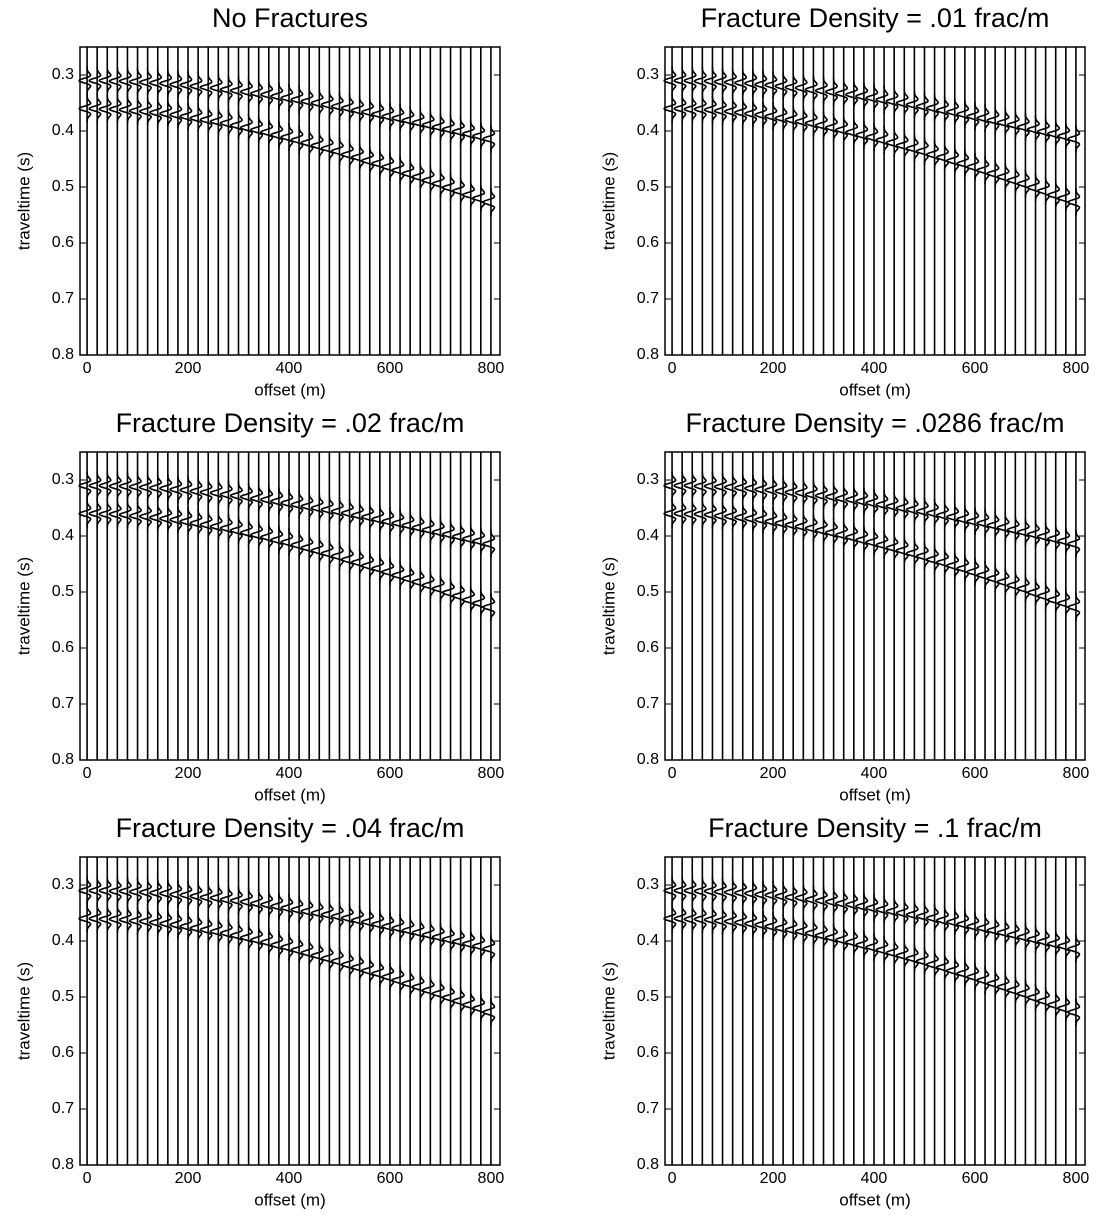 The width and height of the screenshot is (1106, 1220). Describe the element at coordinates (289, 773) in the screenshot. I see `x-tick-label: 400` at that location.